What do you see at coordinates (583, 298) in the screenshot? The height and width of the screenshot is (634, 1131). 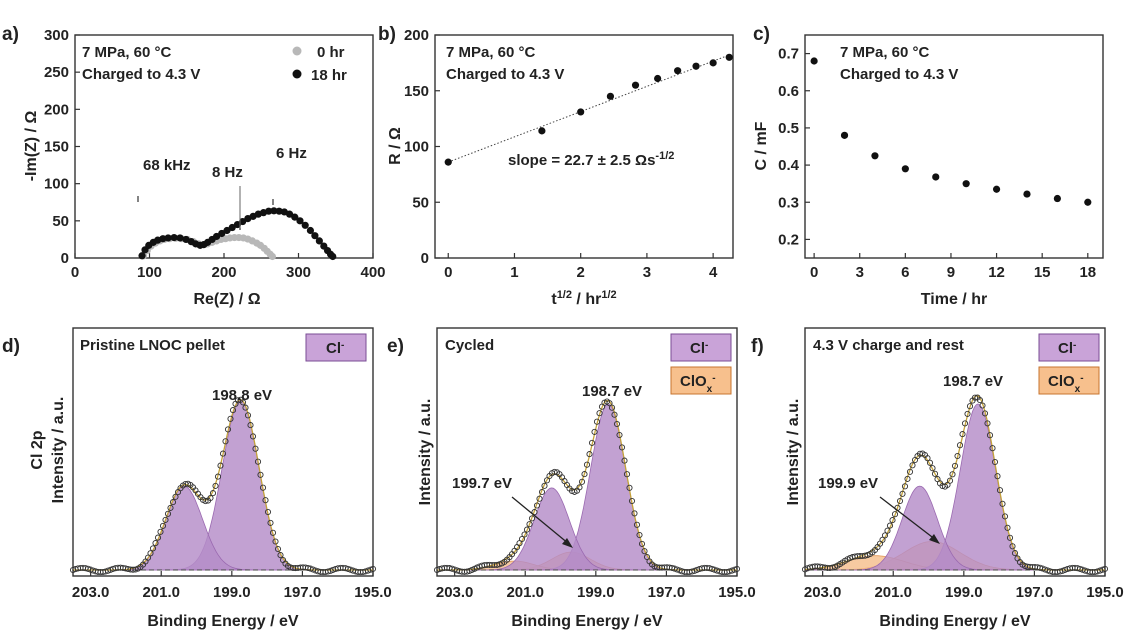 I see `panel-b-x-axis-label: t1/2 / hr1/2` at bounding box center [583, 298].